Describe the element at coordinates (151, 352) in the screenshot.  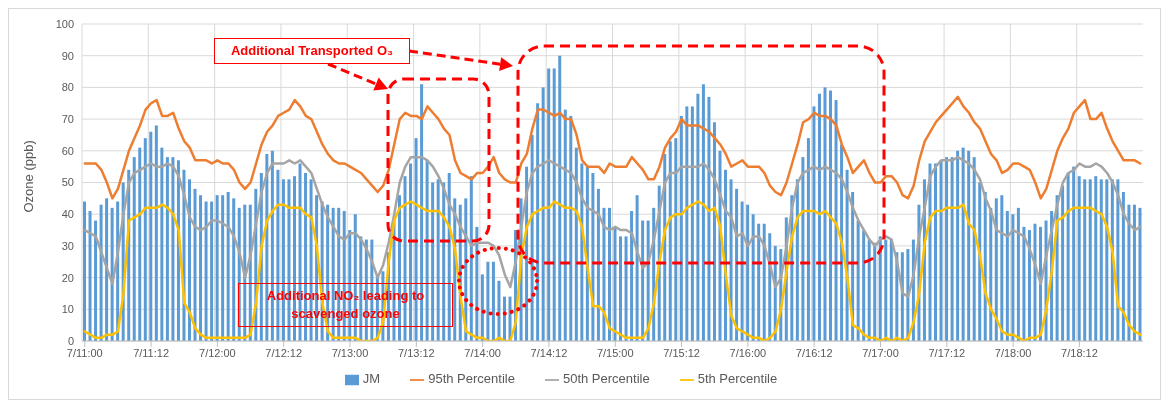
I see `x-tick-label: 7/11:12` at that location.